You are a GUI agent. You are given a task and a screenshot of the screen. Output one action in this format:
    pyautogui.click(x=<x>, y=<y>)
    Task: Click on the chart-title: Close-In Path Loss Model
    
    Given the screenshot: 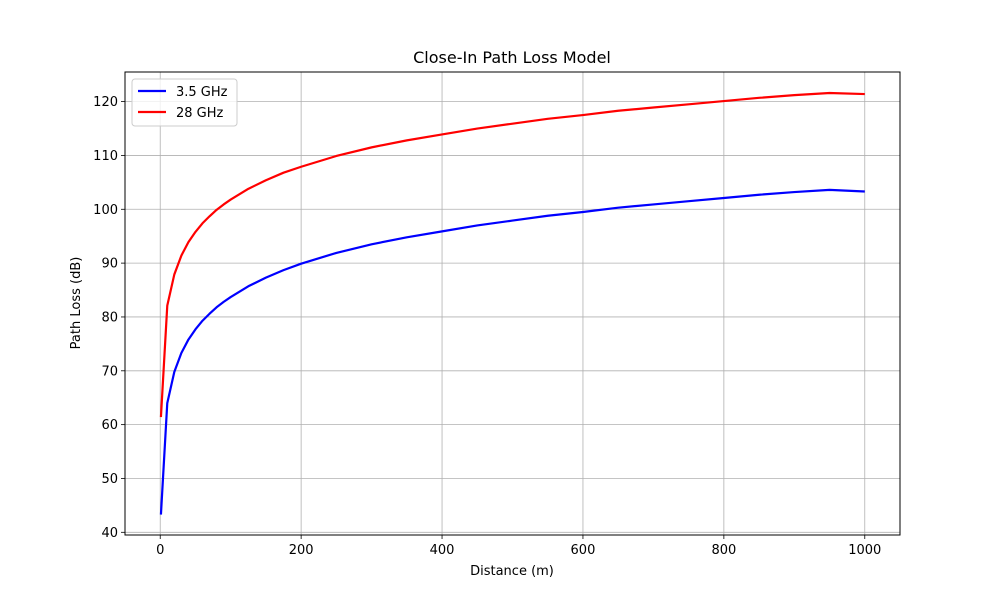 What is the action you would take?
    pyautogui.click(x=512, y=57)
    